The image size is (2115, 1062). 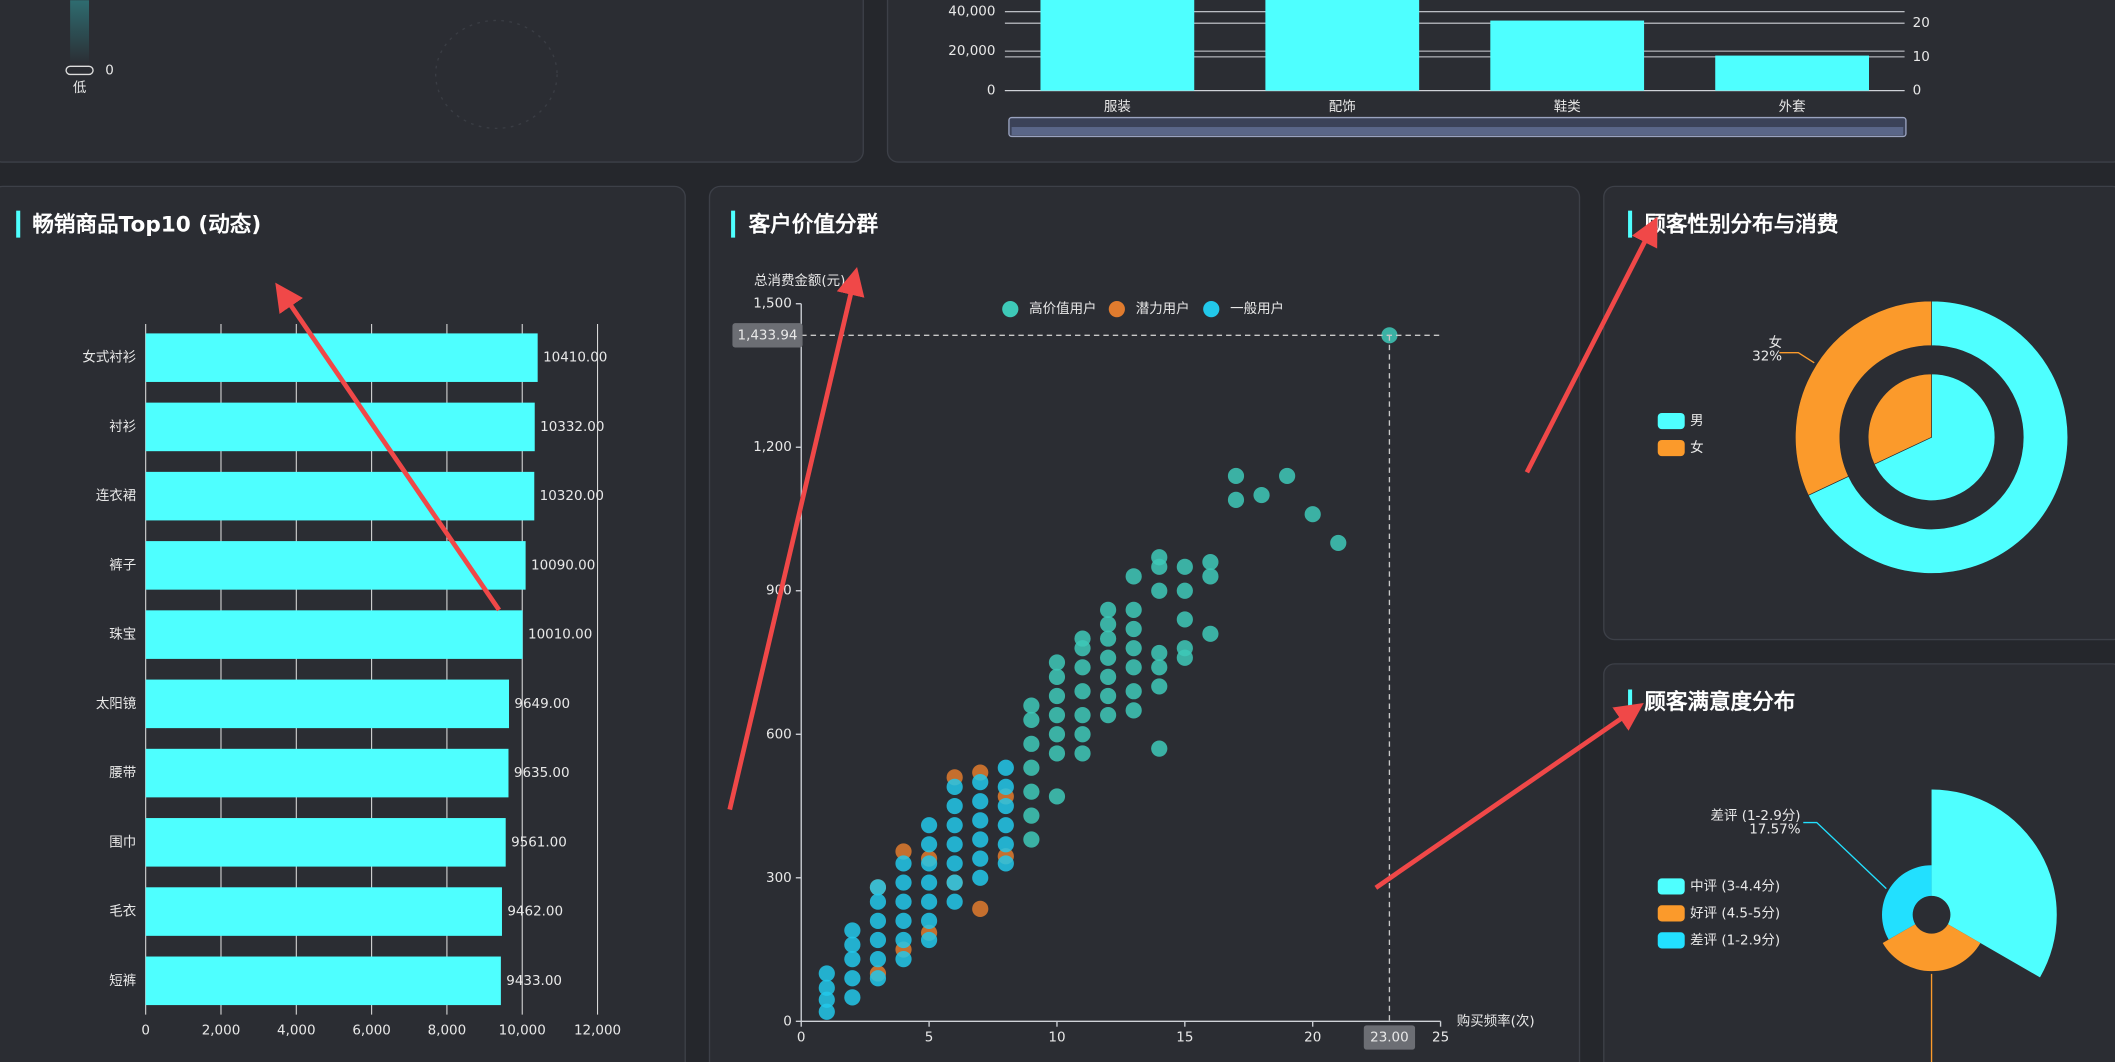 I want to click on value-label: 10320.00, so click(x=572, y=496).